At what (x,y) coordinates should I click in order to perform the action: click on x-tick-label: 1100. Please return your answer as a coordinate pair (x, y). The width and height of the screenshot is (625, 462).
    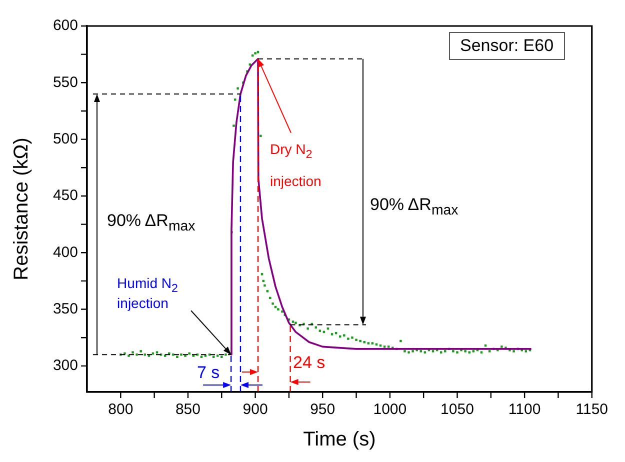
    Looking at the image, I should click on (524, 409).